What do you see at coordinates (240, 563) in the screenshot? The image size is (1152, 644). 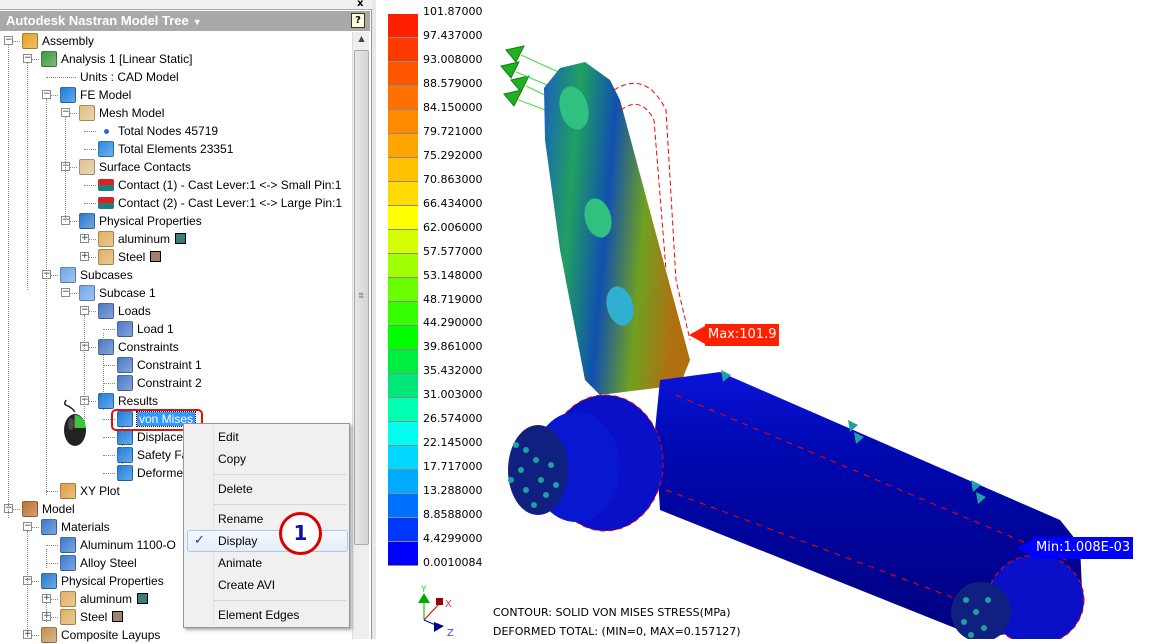 I see `menu-item-animate: Animate` at bounding box center [240, 563].